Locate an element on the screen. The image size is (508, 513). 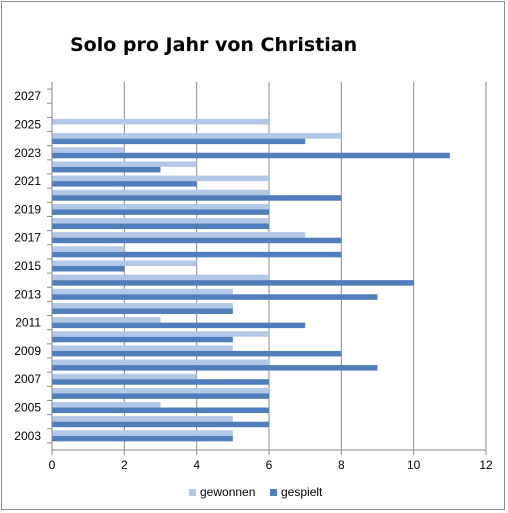
bar-gewonnen-2004 is located at coordinates (142, 419).